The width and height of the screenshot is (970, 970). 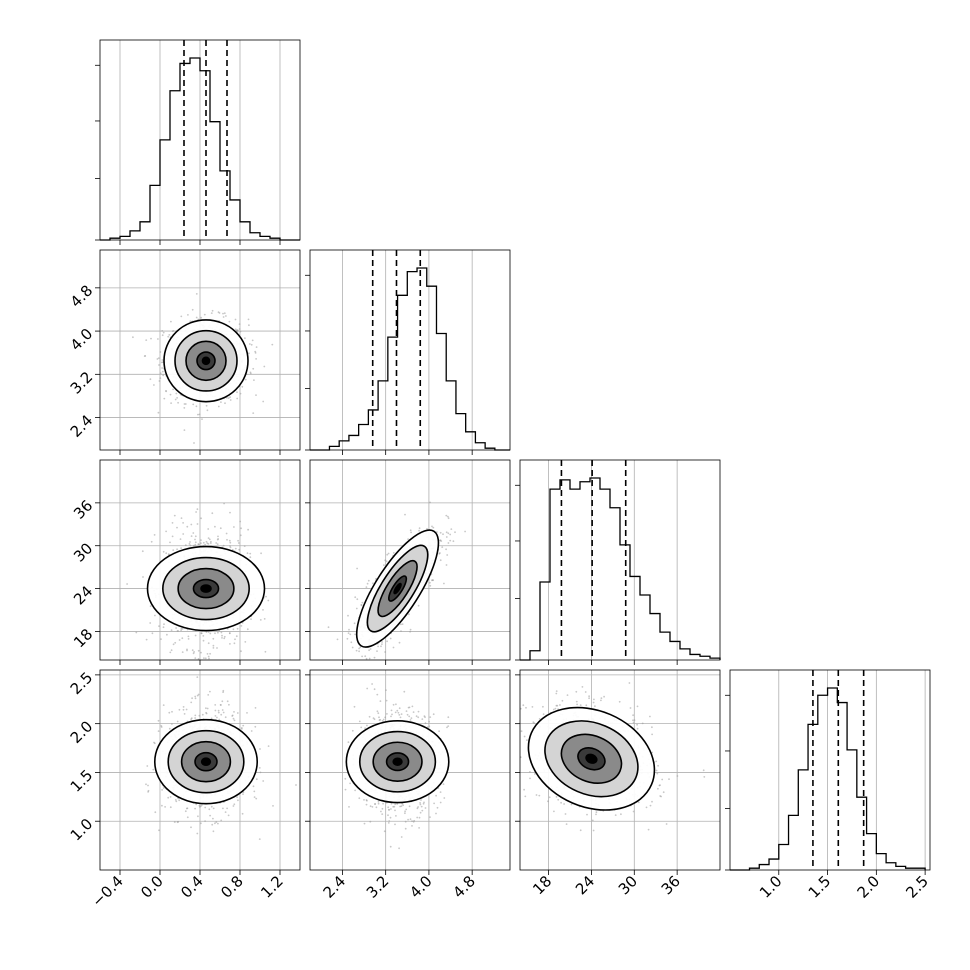 I want to click on histogram-panel, so click(x=198, y=142).